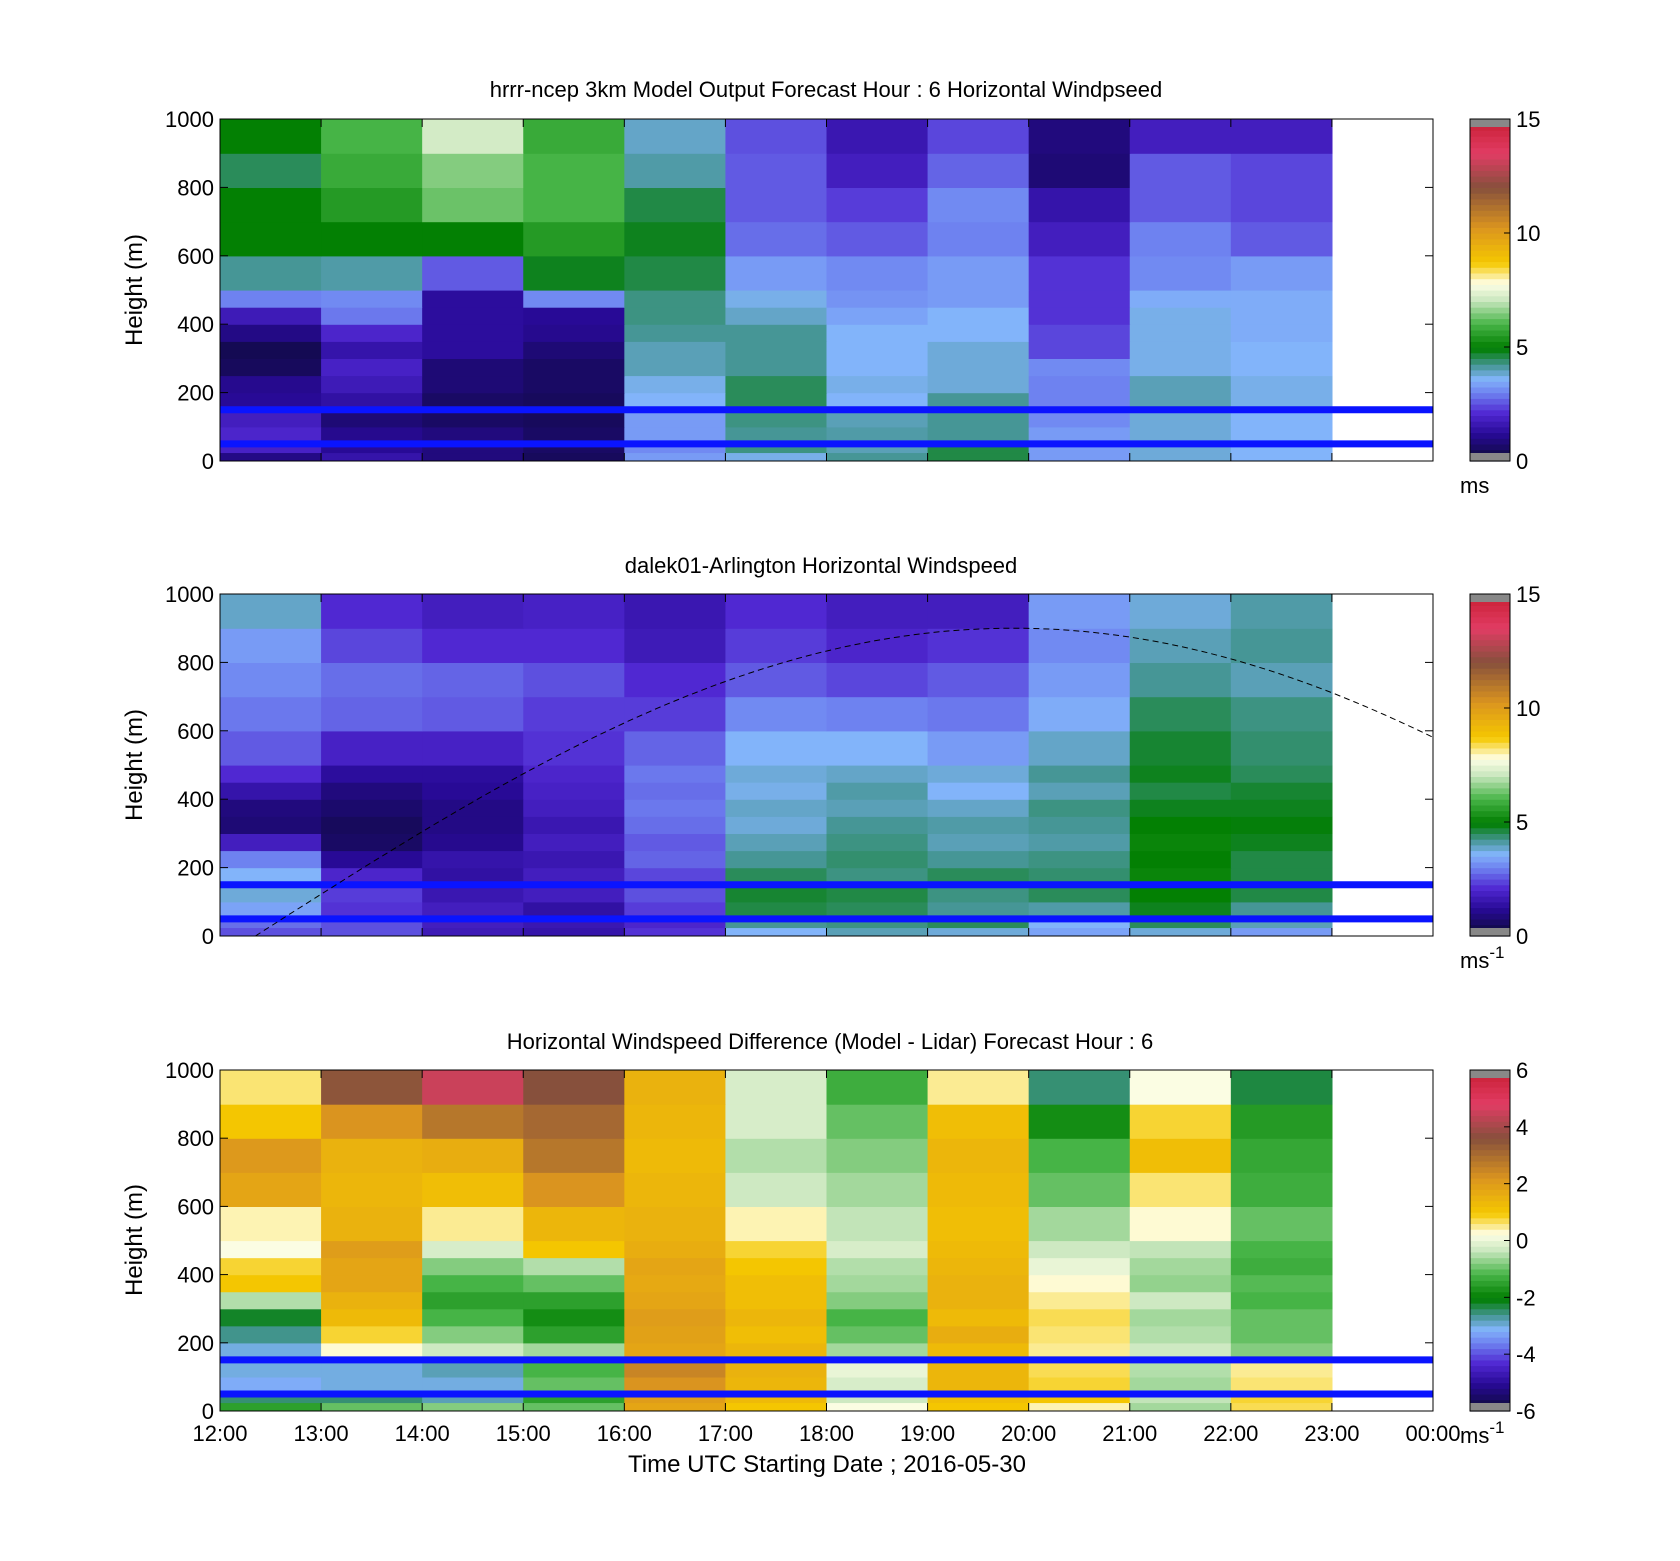 This screenshot has width=1680, height=1561. What do you see at coordinates (208, 936) in the screenshot?
I see `y-tick-label: 0` at bounding box center [208, 936].